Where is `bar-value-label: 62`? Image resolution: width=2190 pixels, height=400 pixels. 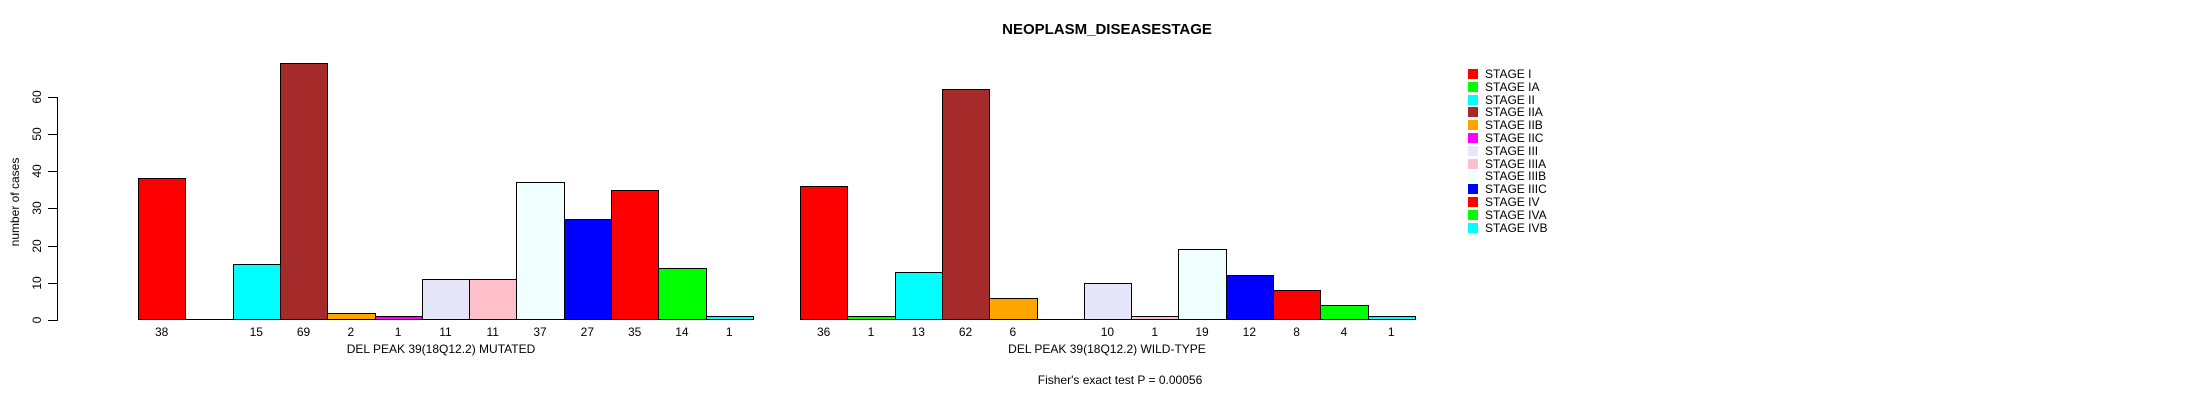 bar-value-label: 62 is located at coordinates (965, 332).